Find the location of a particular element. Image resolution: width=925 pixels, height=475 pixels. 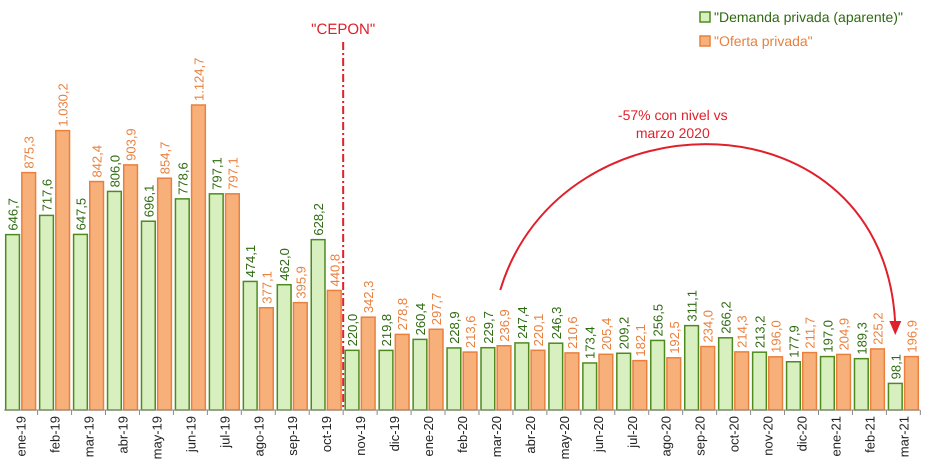

x-tick-label: ene-21 is located at coordinates (836, 436).